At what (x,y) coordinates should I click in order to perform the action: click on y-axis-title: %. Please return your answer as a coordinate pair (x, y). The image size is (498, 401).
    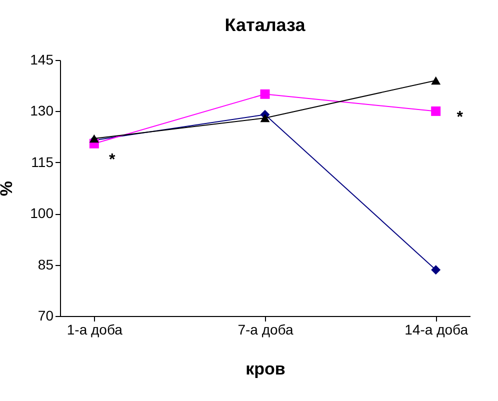
    Looking at the image, I should click on (8, 188).